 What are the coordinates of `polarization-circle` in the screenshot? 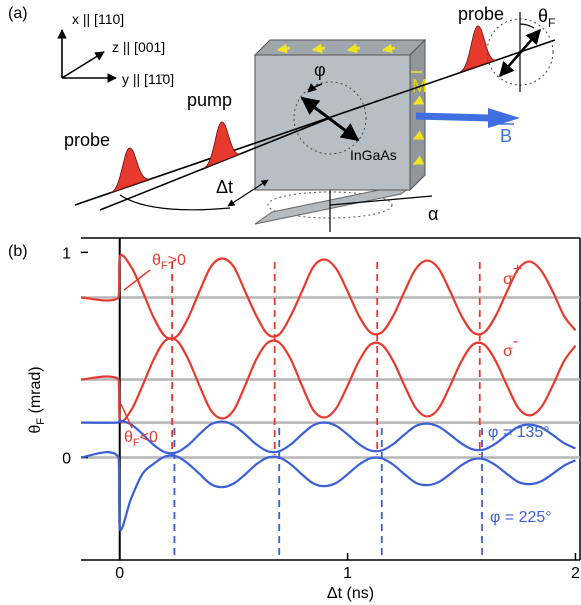 It's located at (330, 118).